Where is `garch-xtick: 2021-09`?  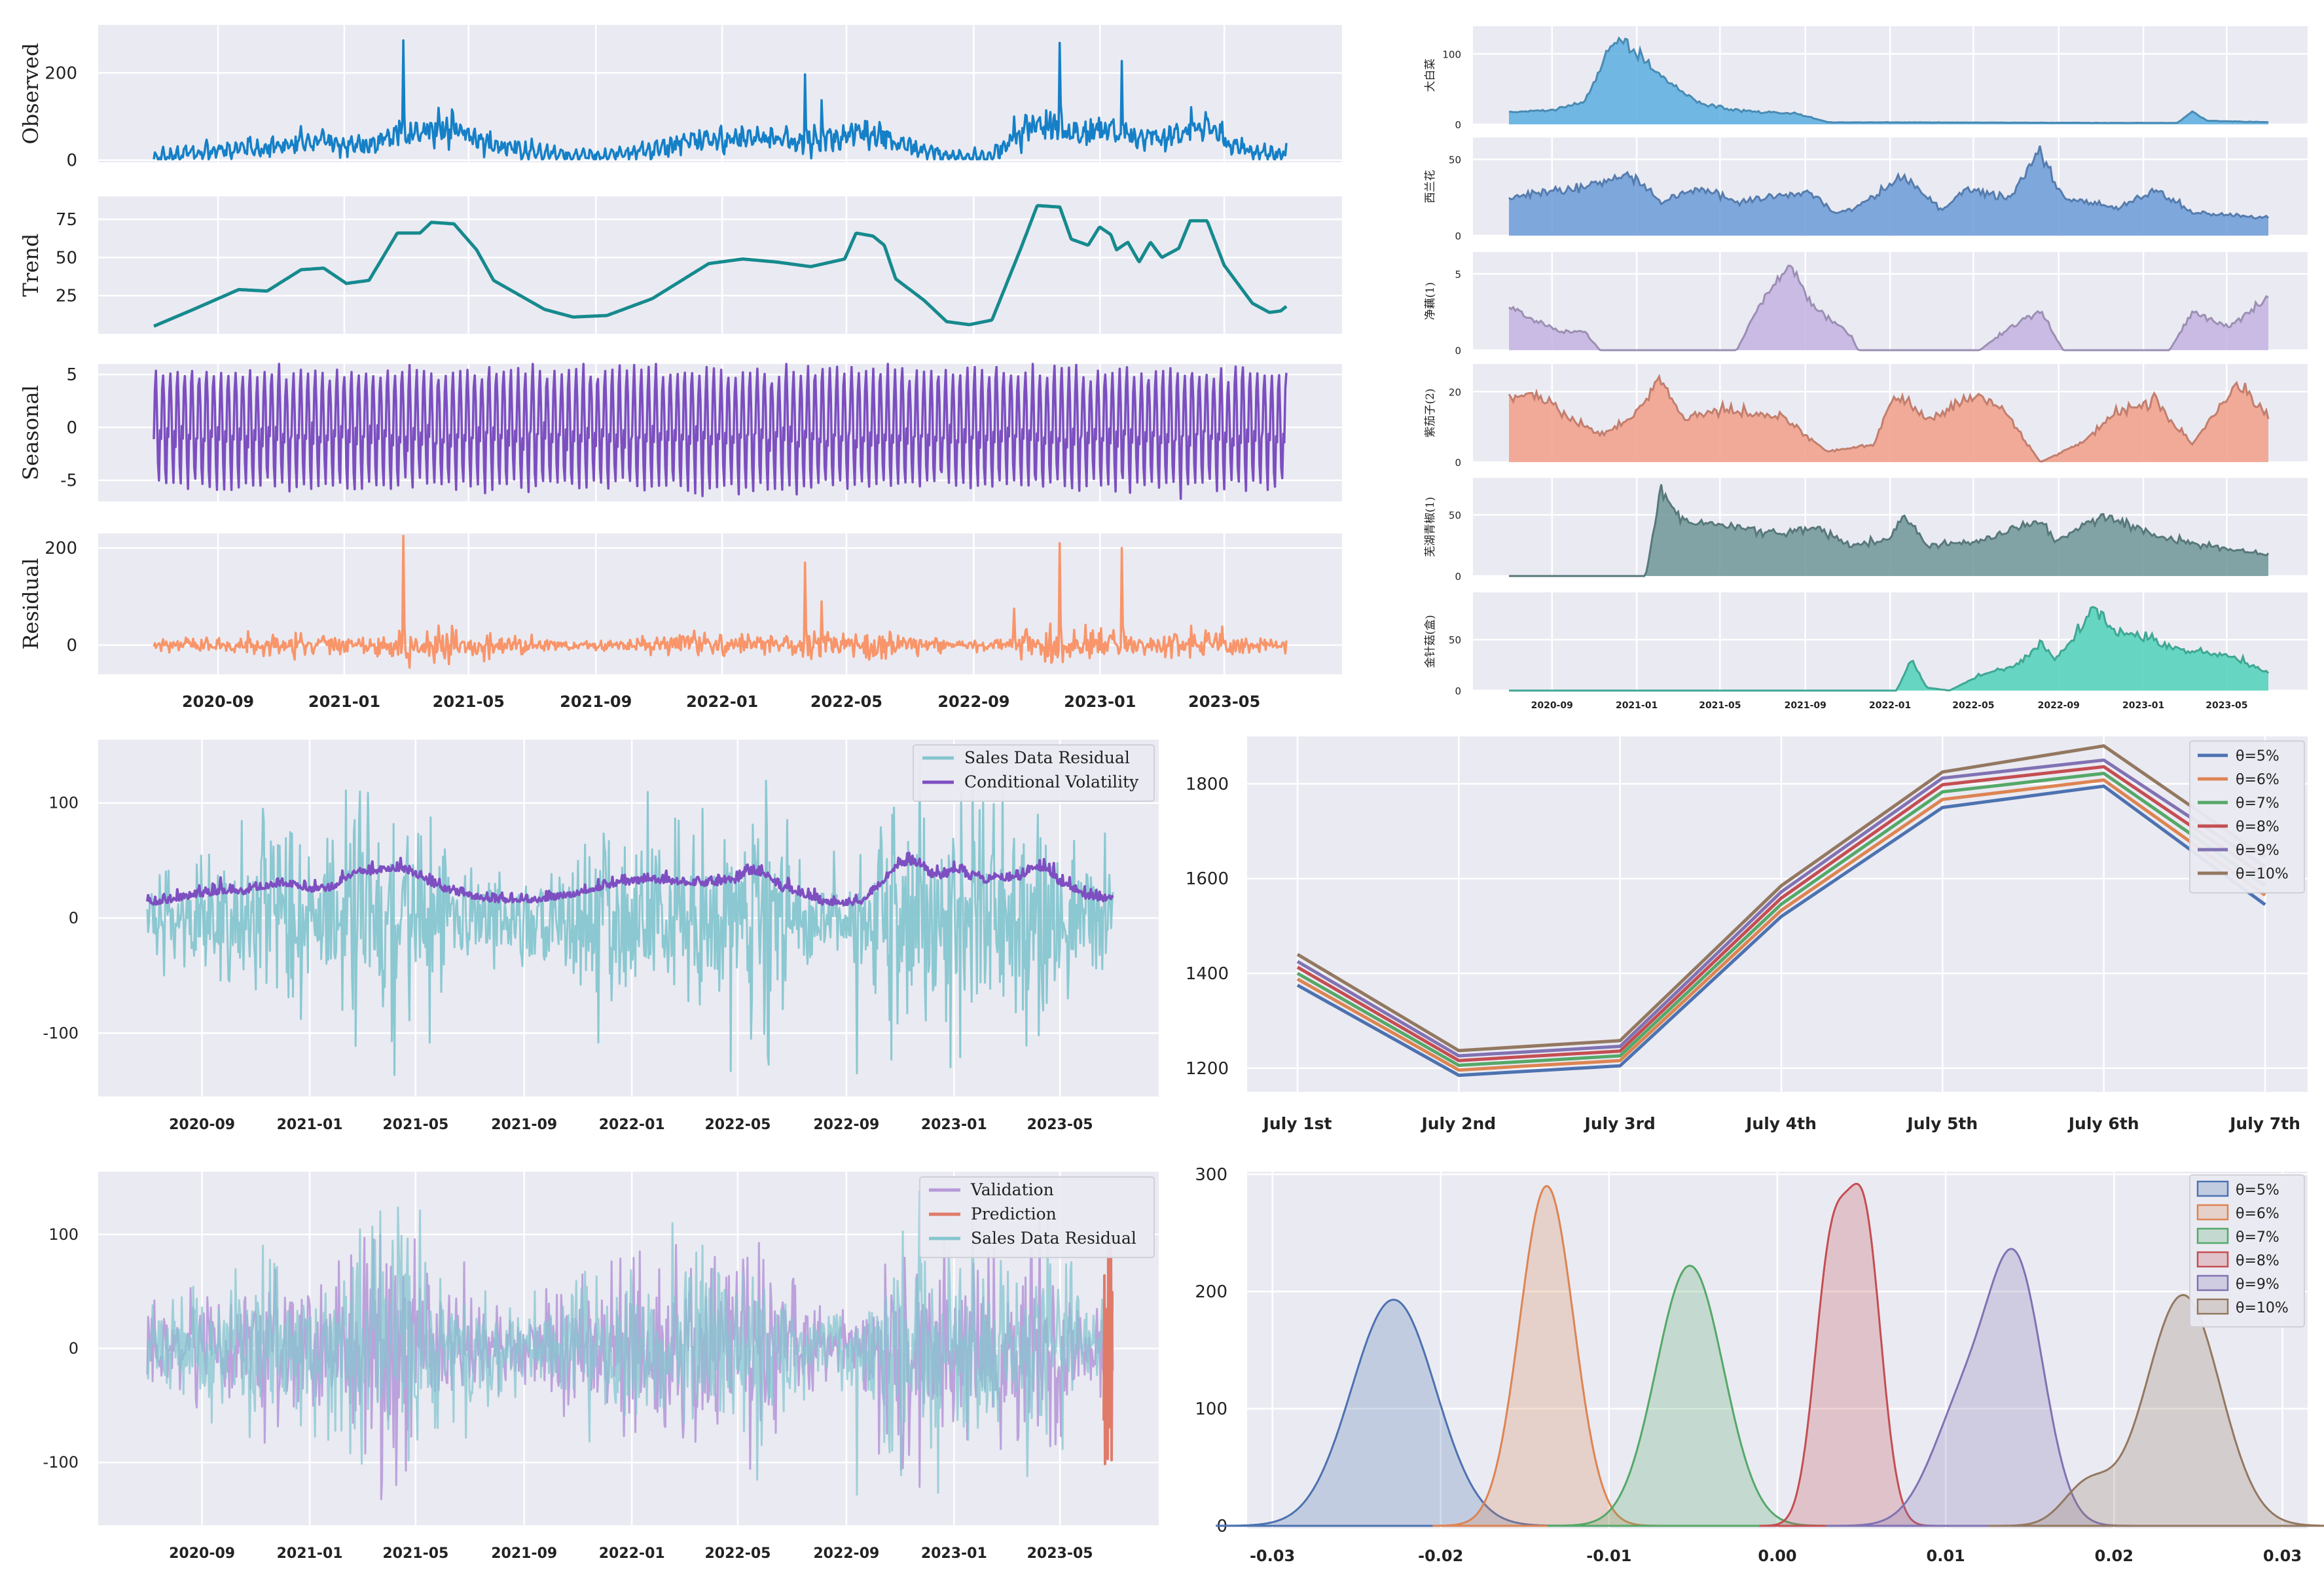 garch-xtick: 2021-09 is located at coordinates (524, 1125).